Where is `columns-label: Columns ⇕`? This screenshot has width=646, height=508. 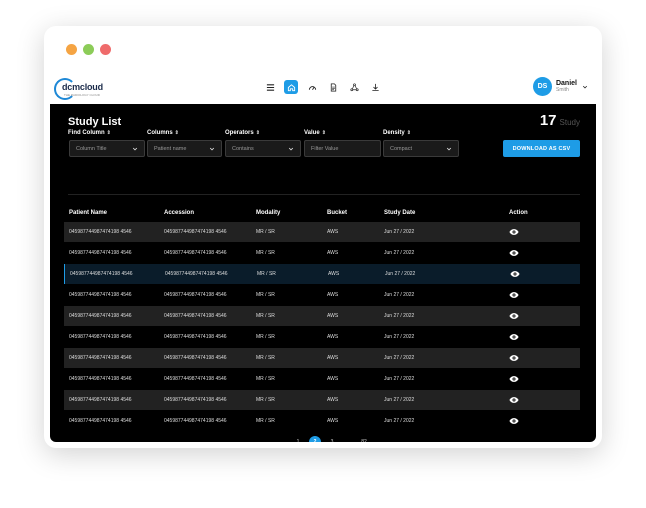 columns-label: Columns ⇕ is located at coordinates (163, 133).